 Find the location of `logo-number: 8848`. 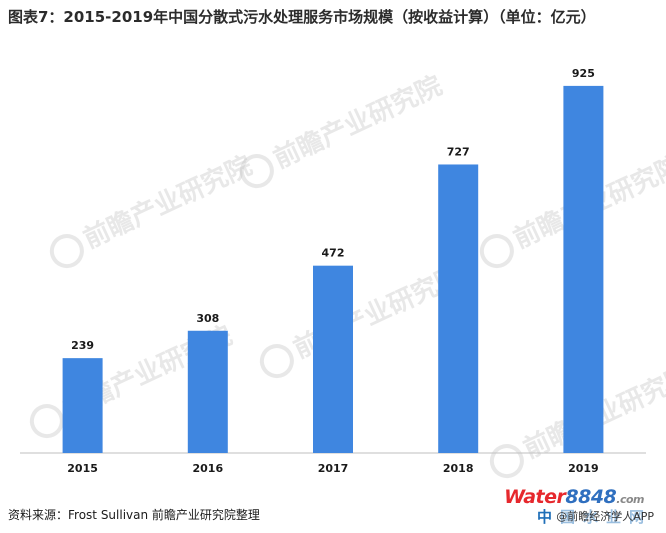

logo-number: 8848 is located at coordinates (591, 497).